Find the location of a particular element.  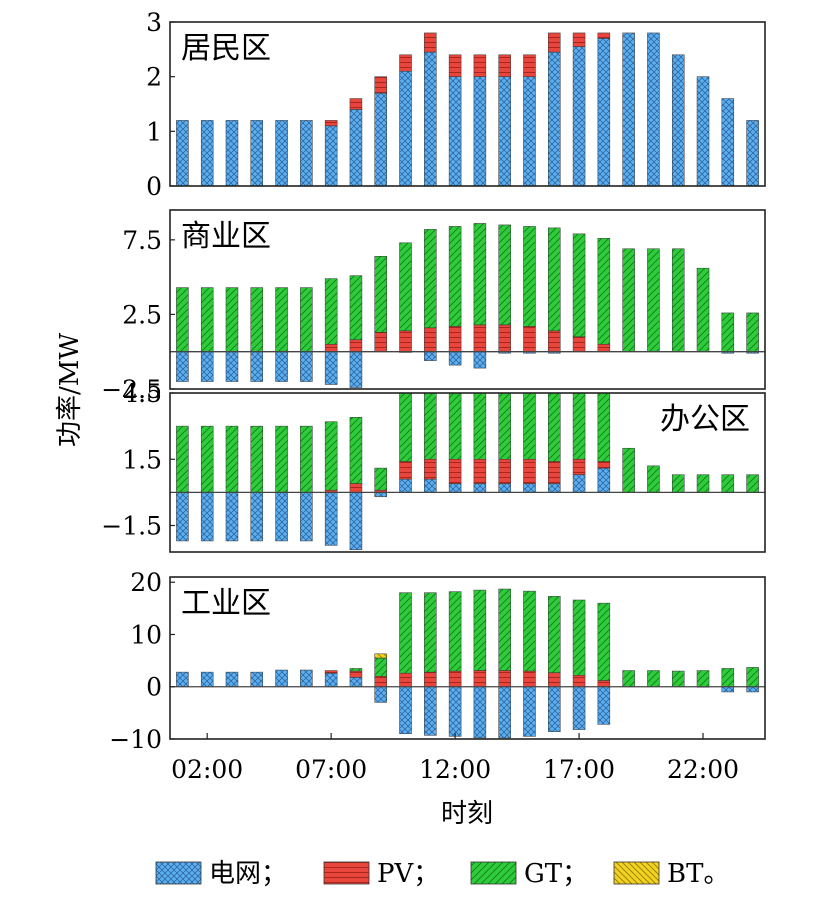

bar-gt-h24 is located at coordinates (752, 332).